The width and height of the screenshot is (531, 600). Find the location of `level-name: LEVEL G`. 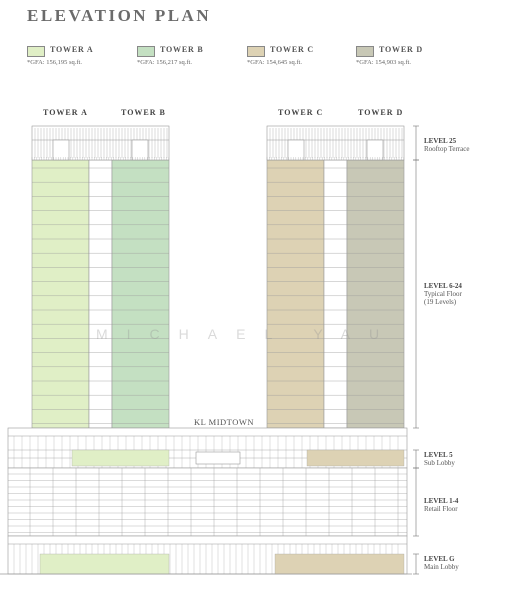

level-name: LEVEL G is located at coordinates (439, 559).